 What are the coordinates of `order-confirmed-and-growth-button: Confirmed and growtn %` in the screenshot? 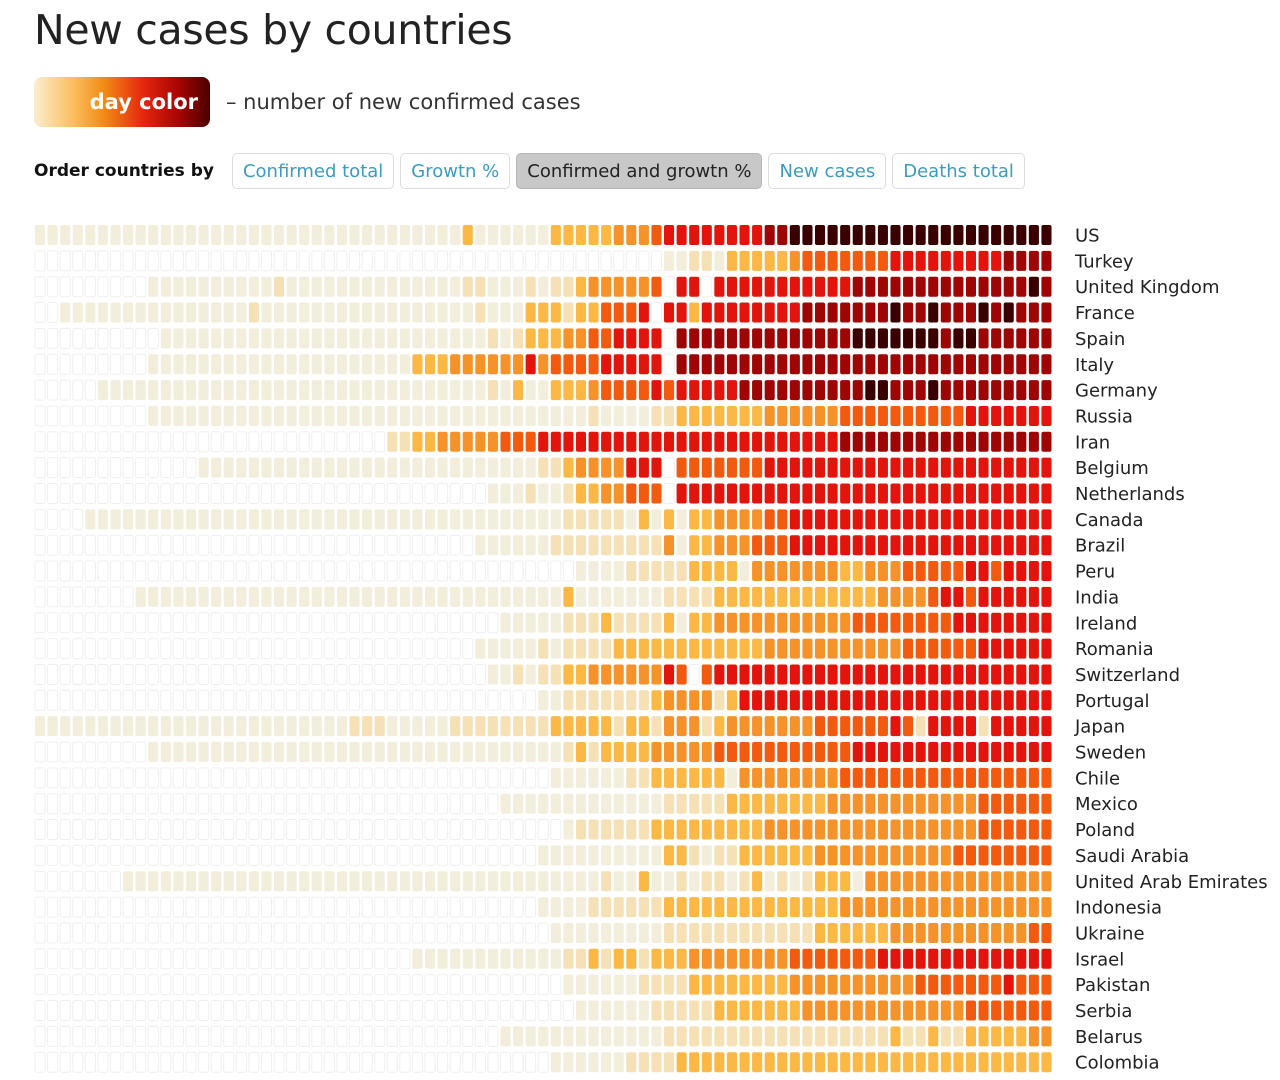 It's located at (639, 171).